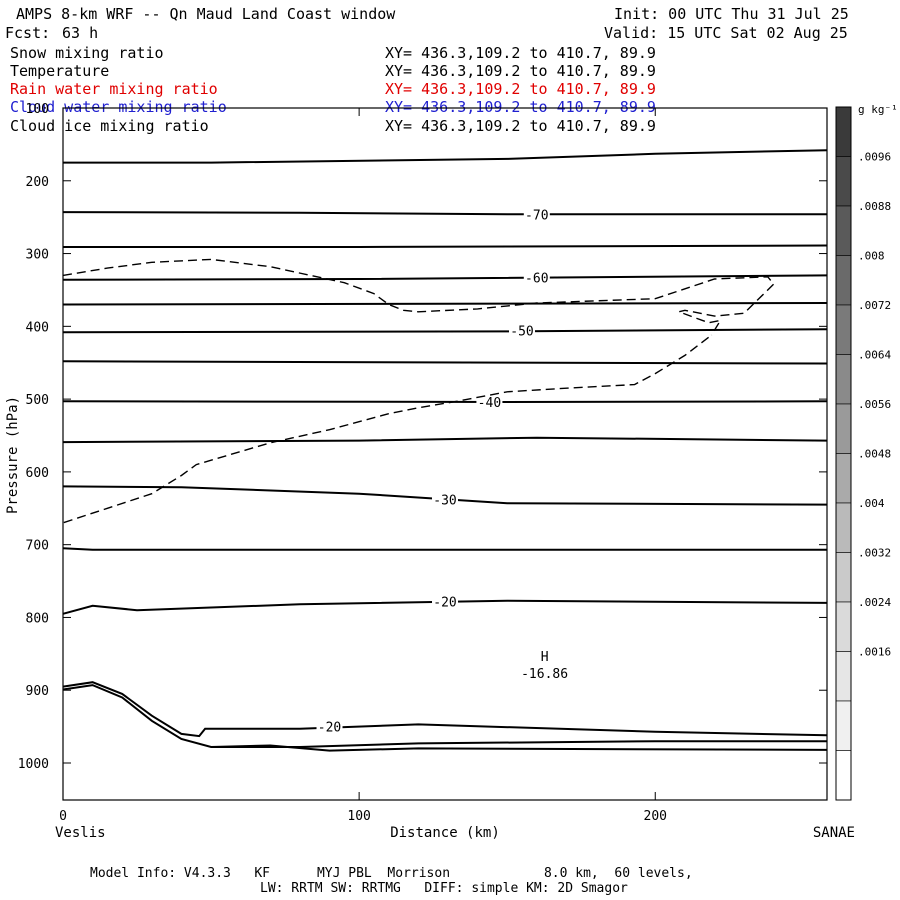 This screenshot has width=900, height=900. What do you see at coordinates (731, 14) in the screenshot?
I see `init-time: Init: 00 UTC Thu 31 Jul 25` at bounding box center [731, 14].